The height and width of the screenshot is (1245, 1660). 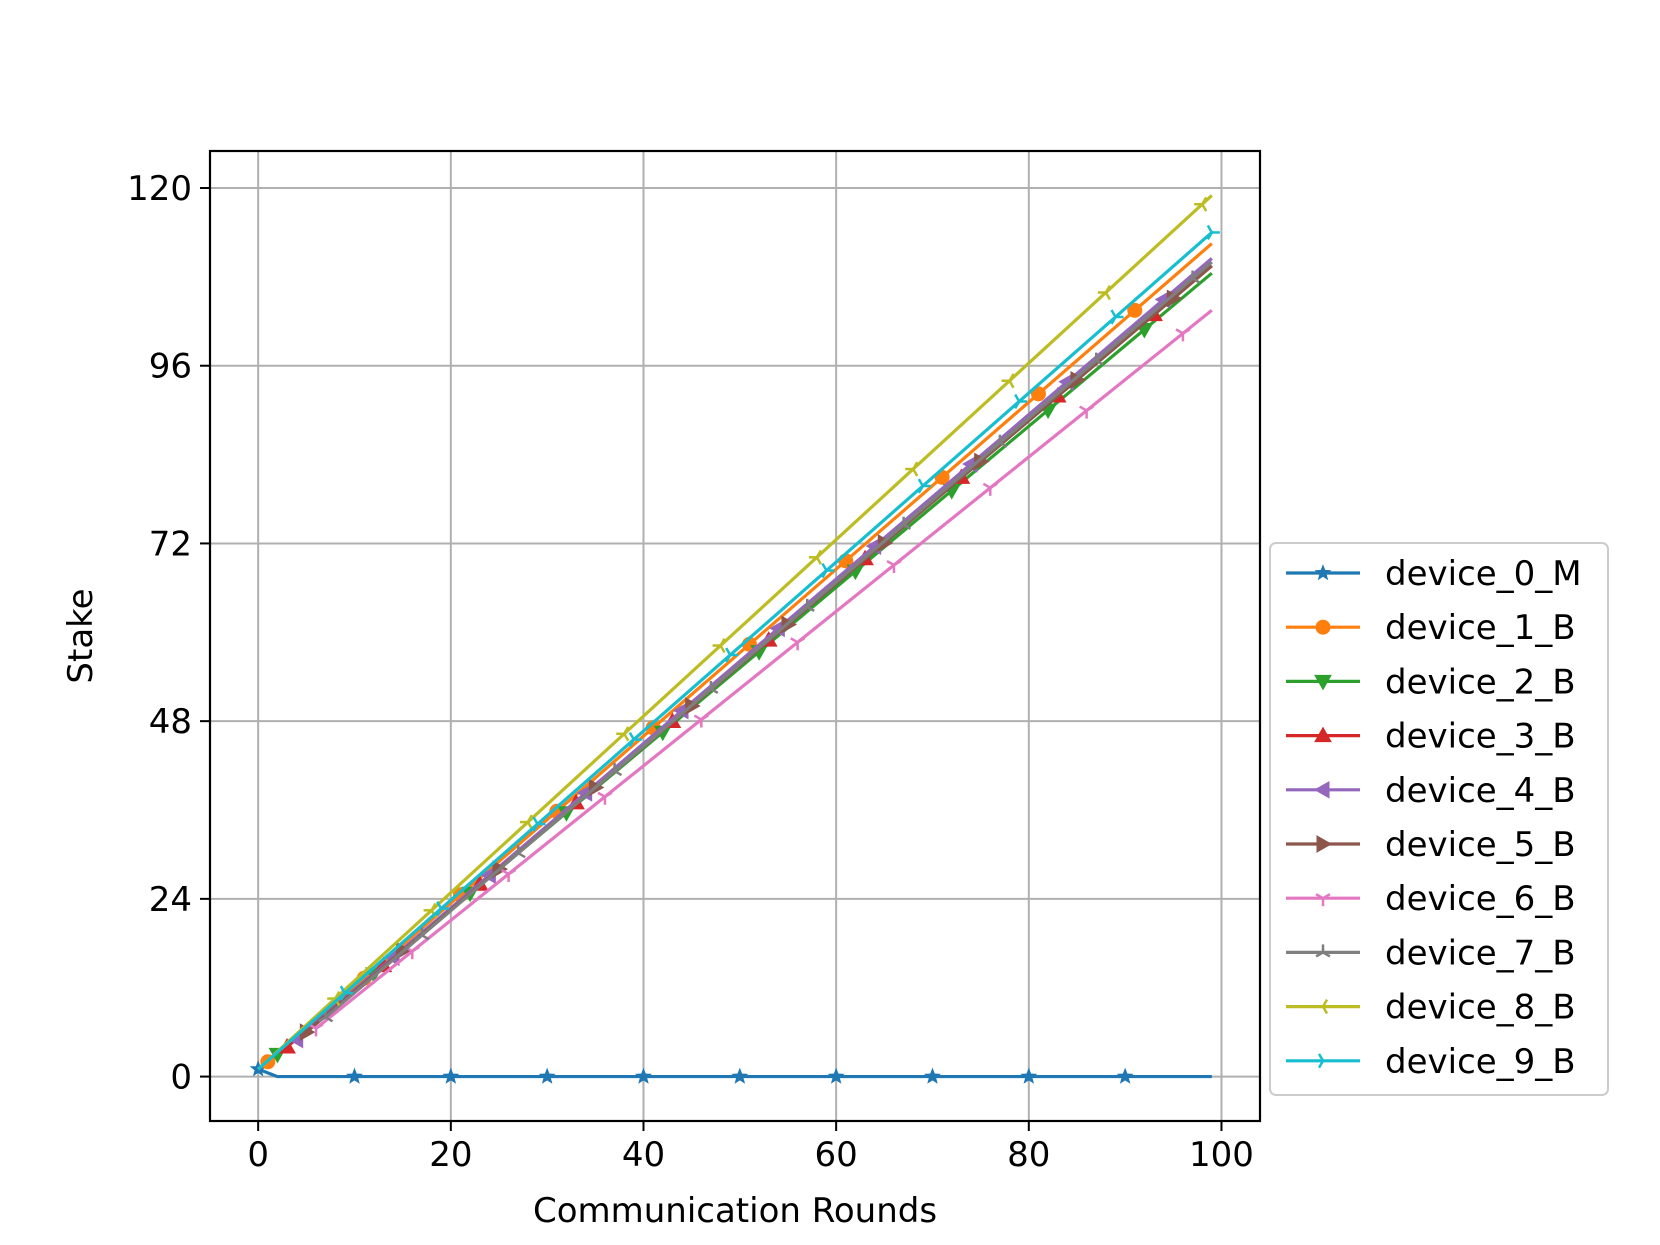 I want to click on y-tick-label: 72, so click(x=170, y=544).